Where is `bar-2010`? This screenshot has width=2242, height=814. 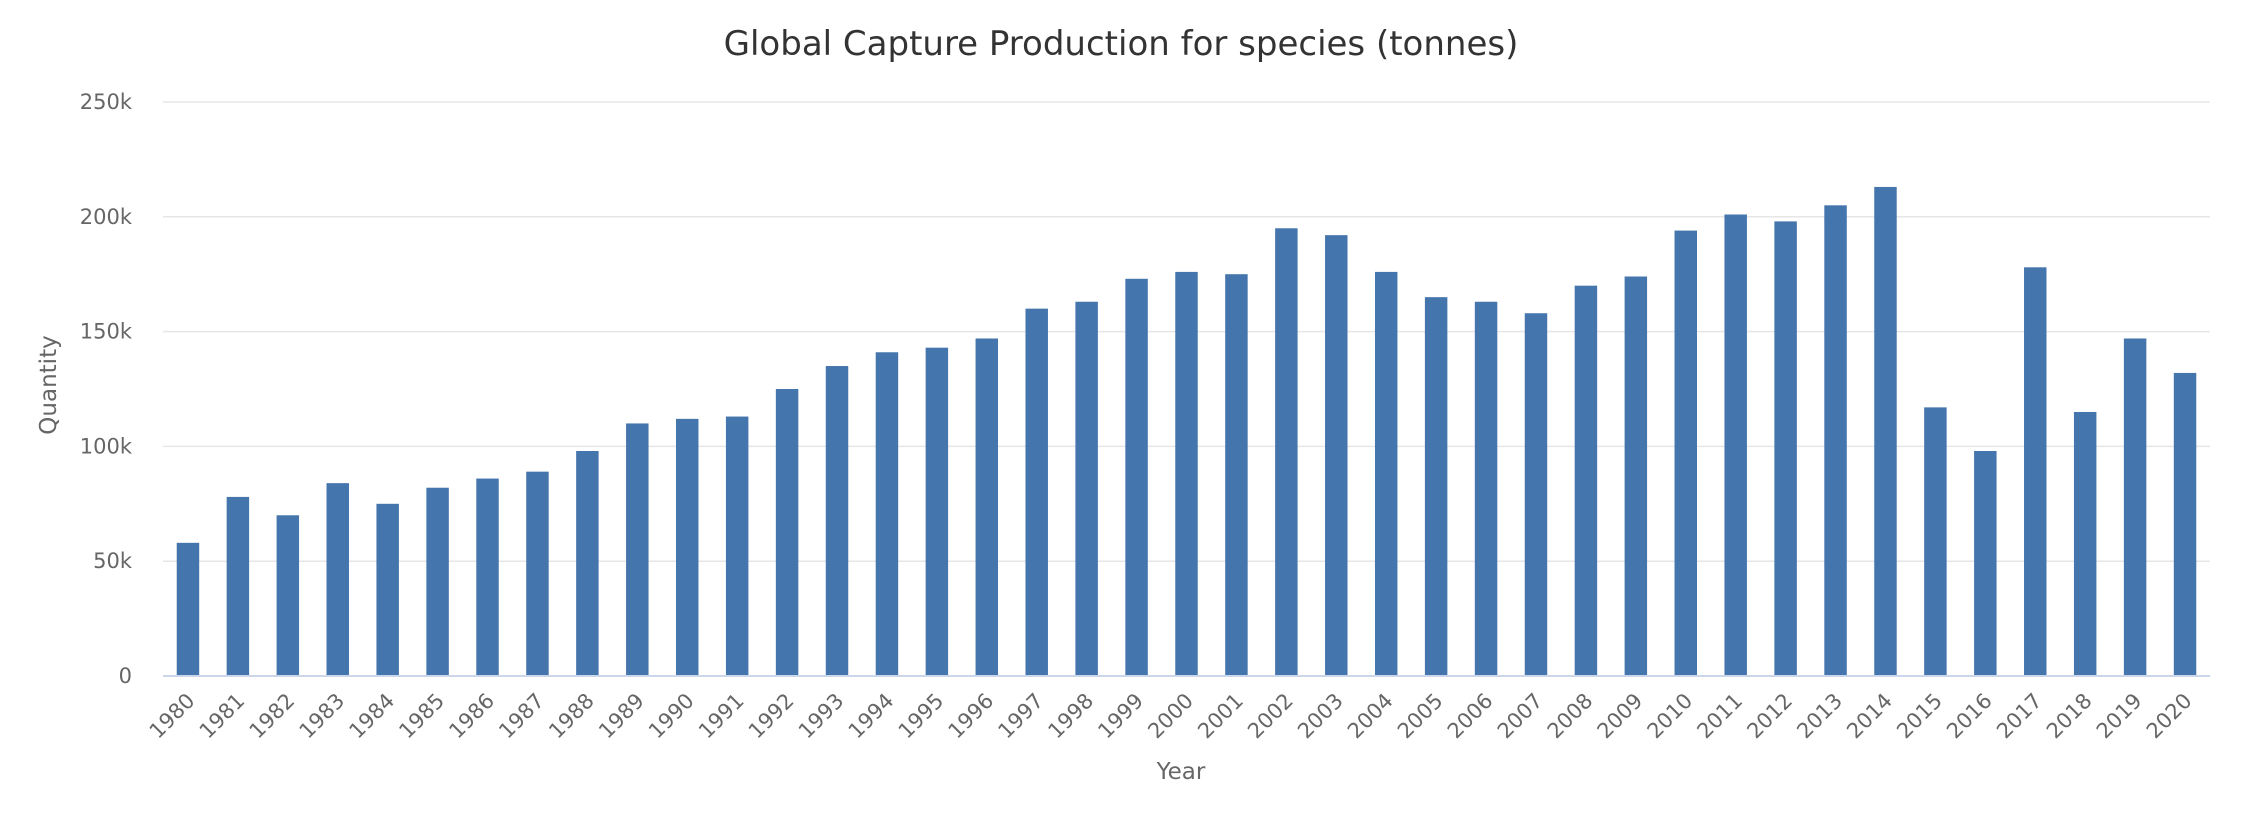 bar-2010 is located at coordinates (1686, 453).